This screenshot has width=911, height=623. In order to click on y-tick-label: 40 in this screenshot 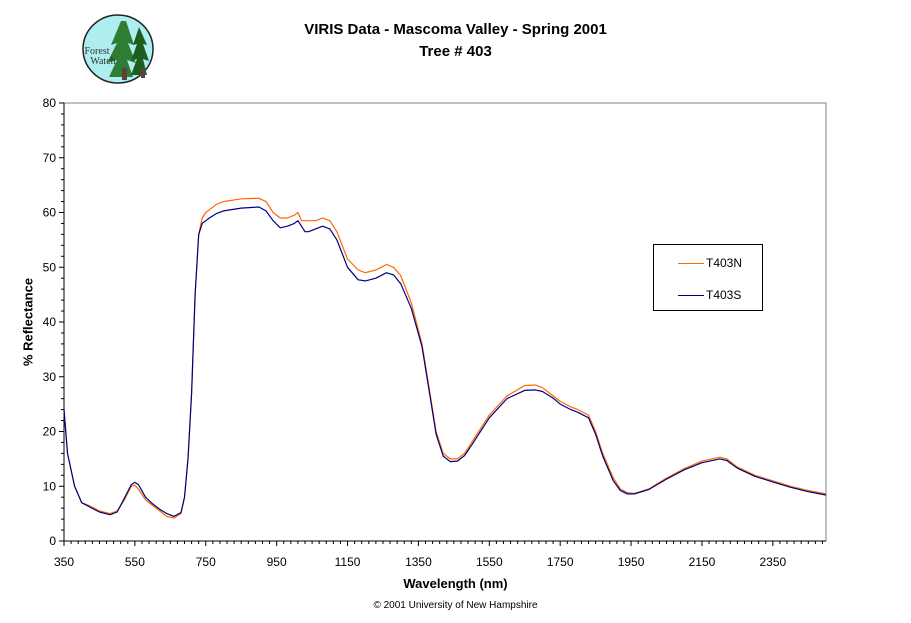, I will do `click(50, 322)`.